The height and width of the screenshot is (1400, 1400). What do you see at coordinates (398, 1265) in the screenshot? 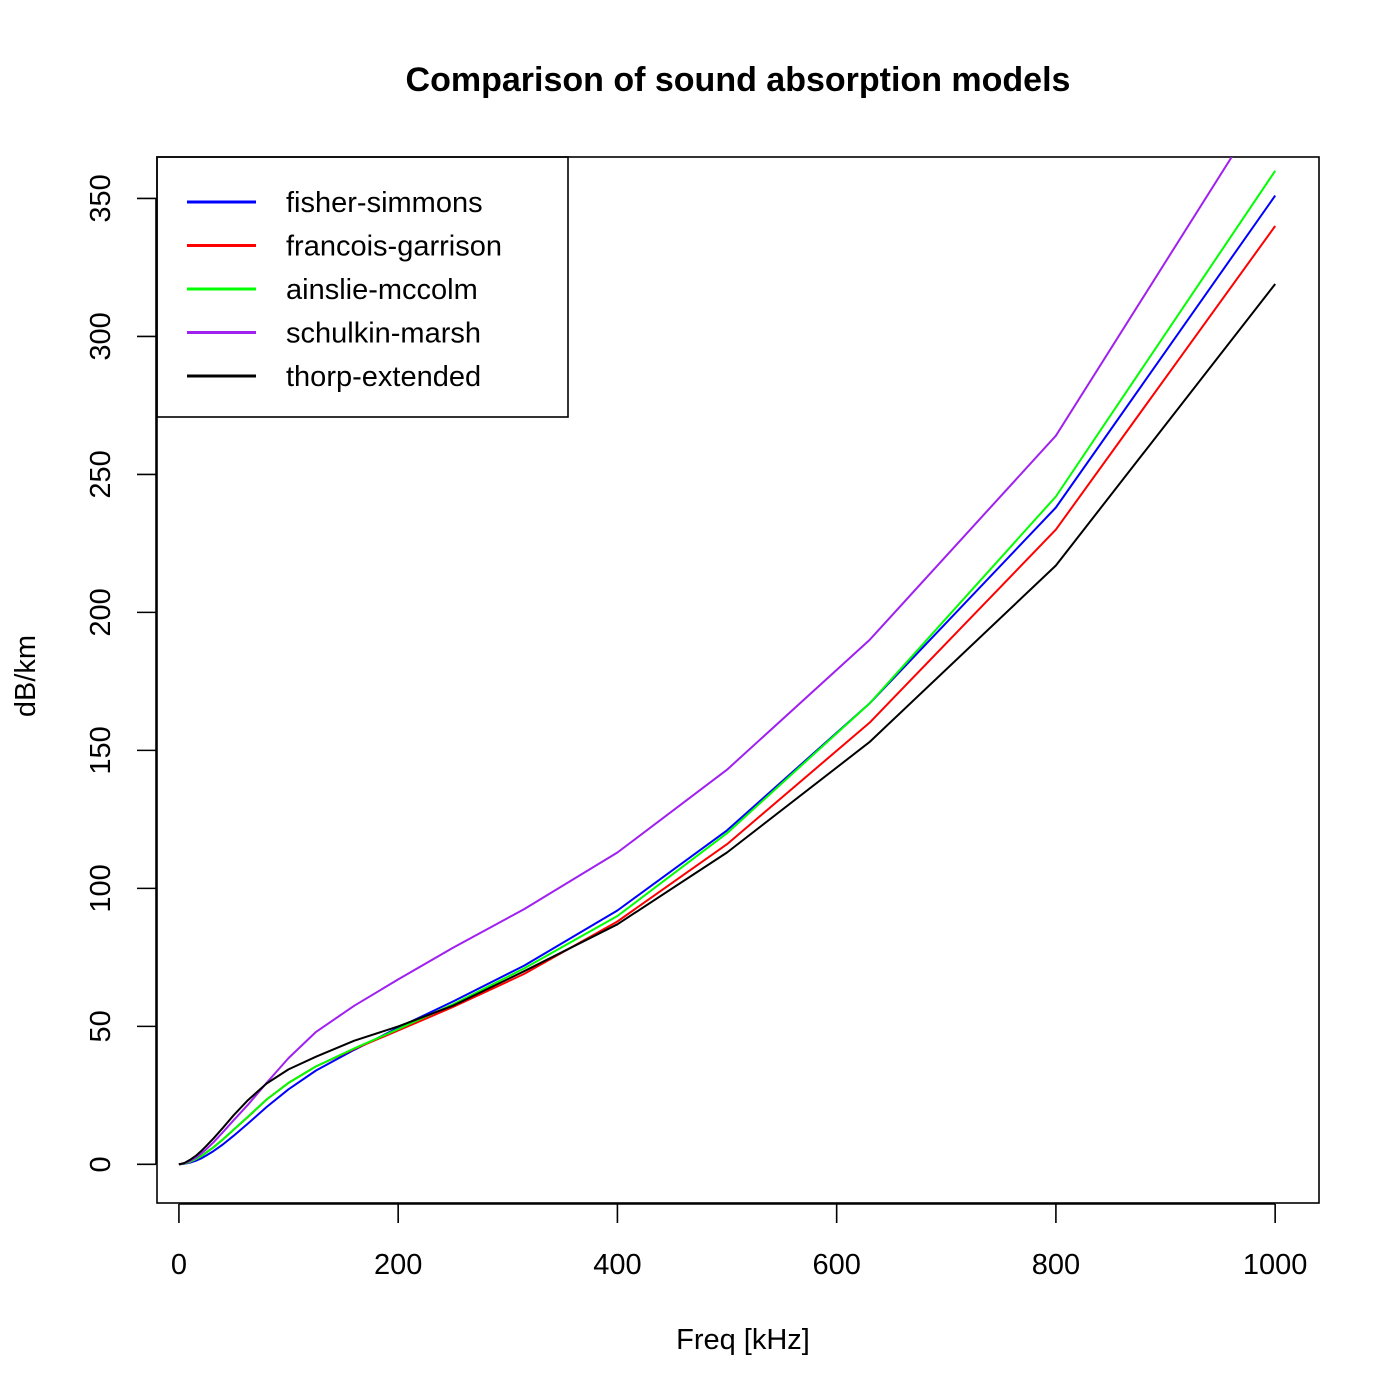
I see `x-tick-label: 200` at bounding box center [398, 1265].